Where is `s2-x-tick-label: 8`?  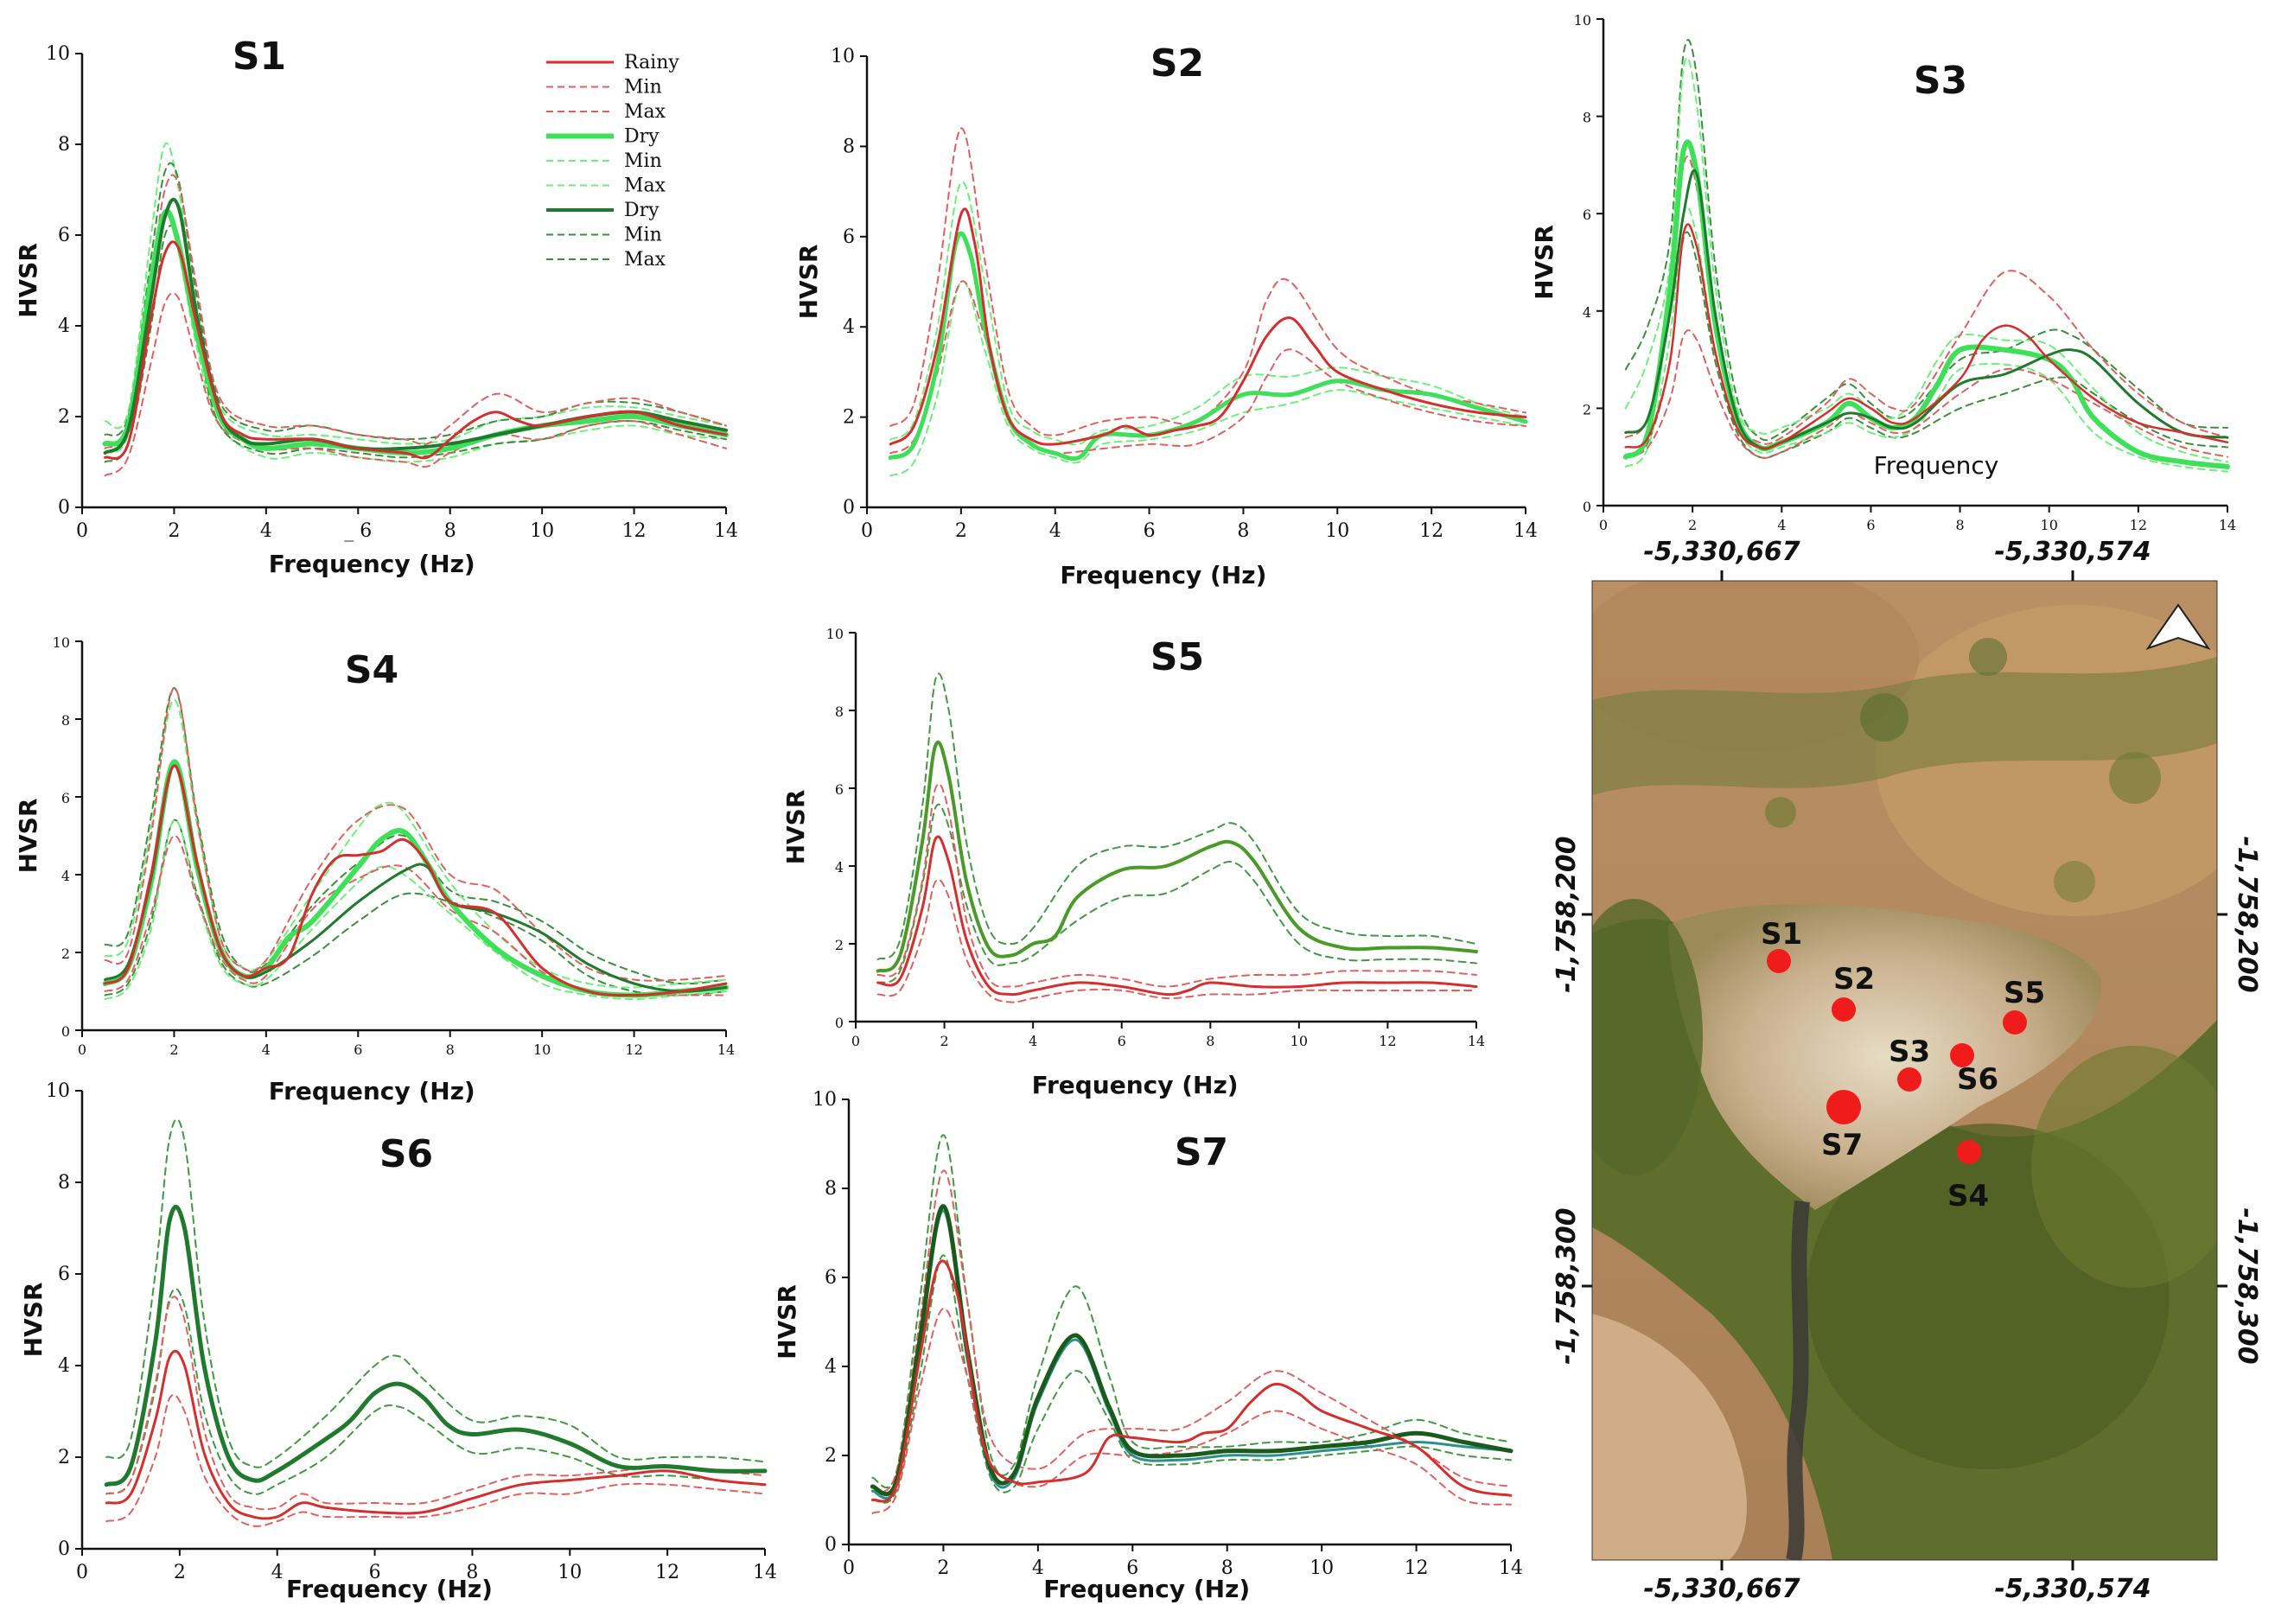 s2-x-tick-label: 8 is located at coordinates (1243, 531).